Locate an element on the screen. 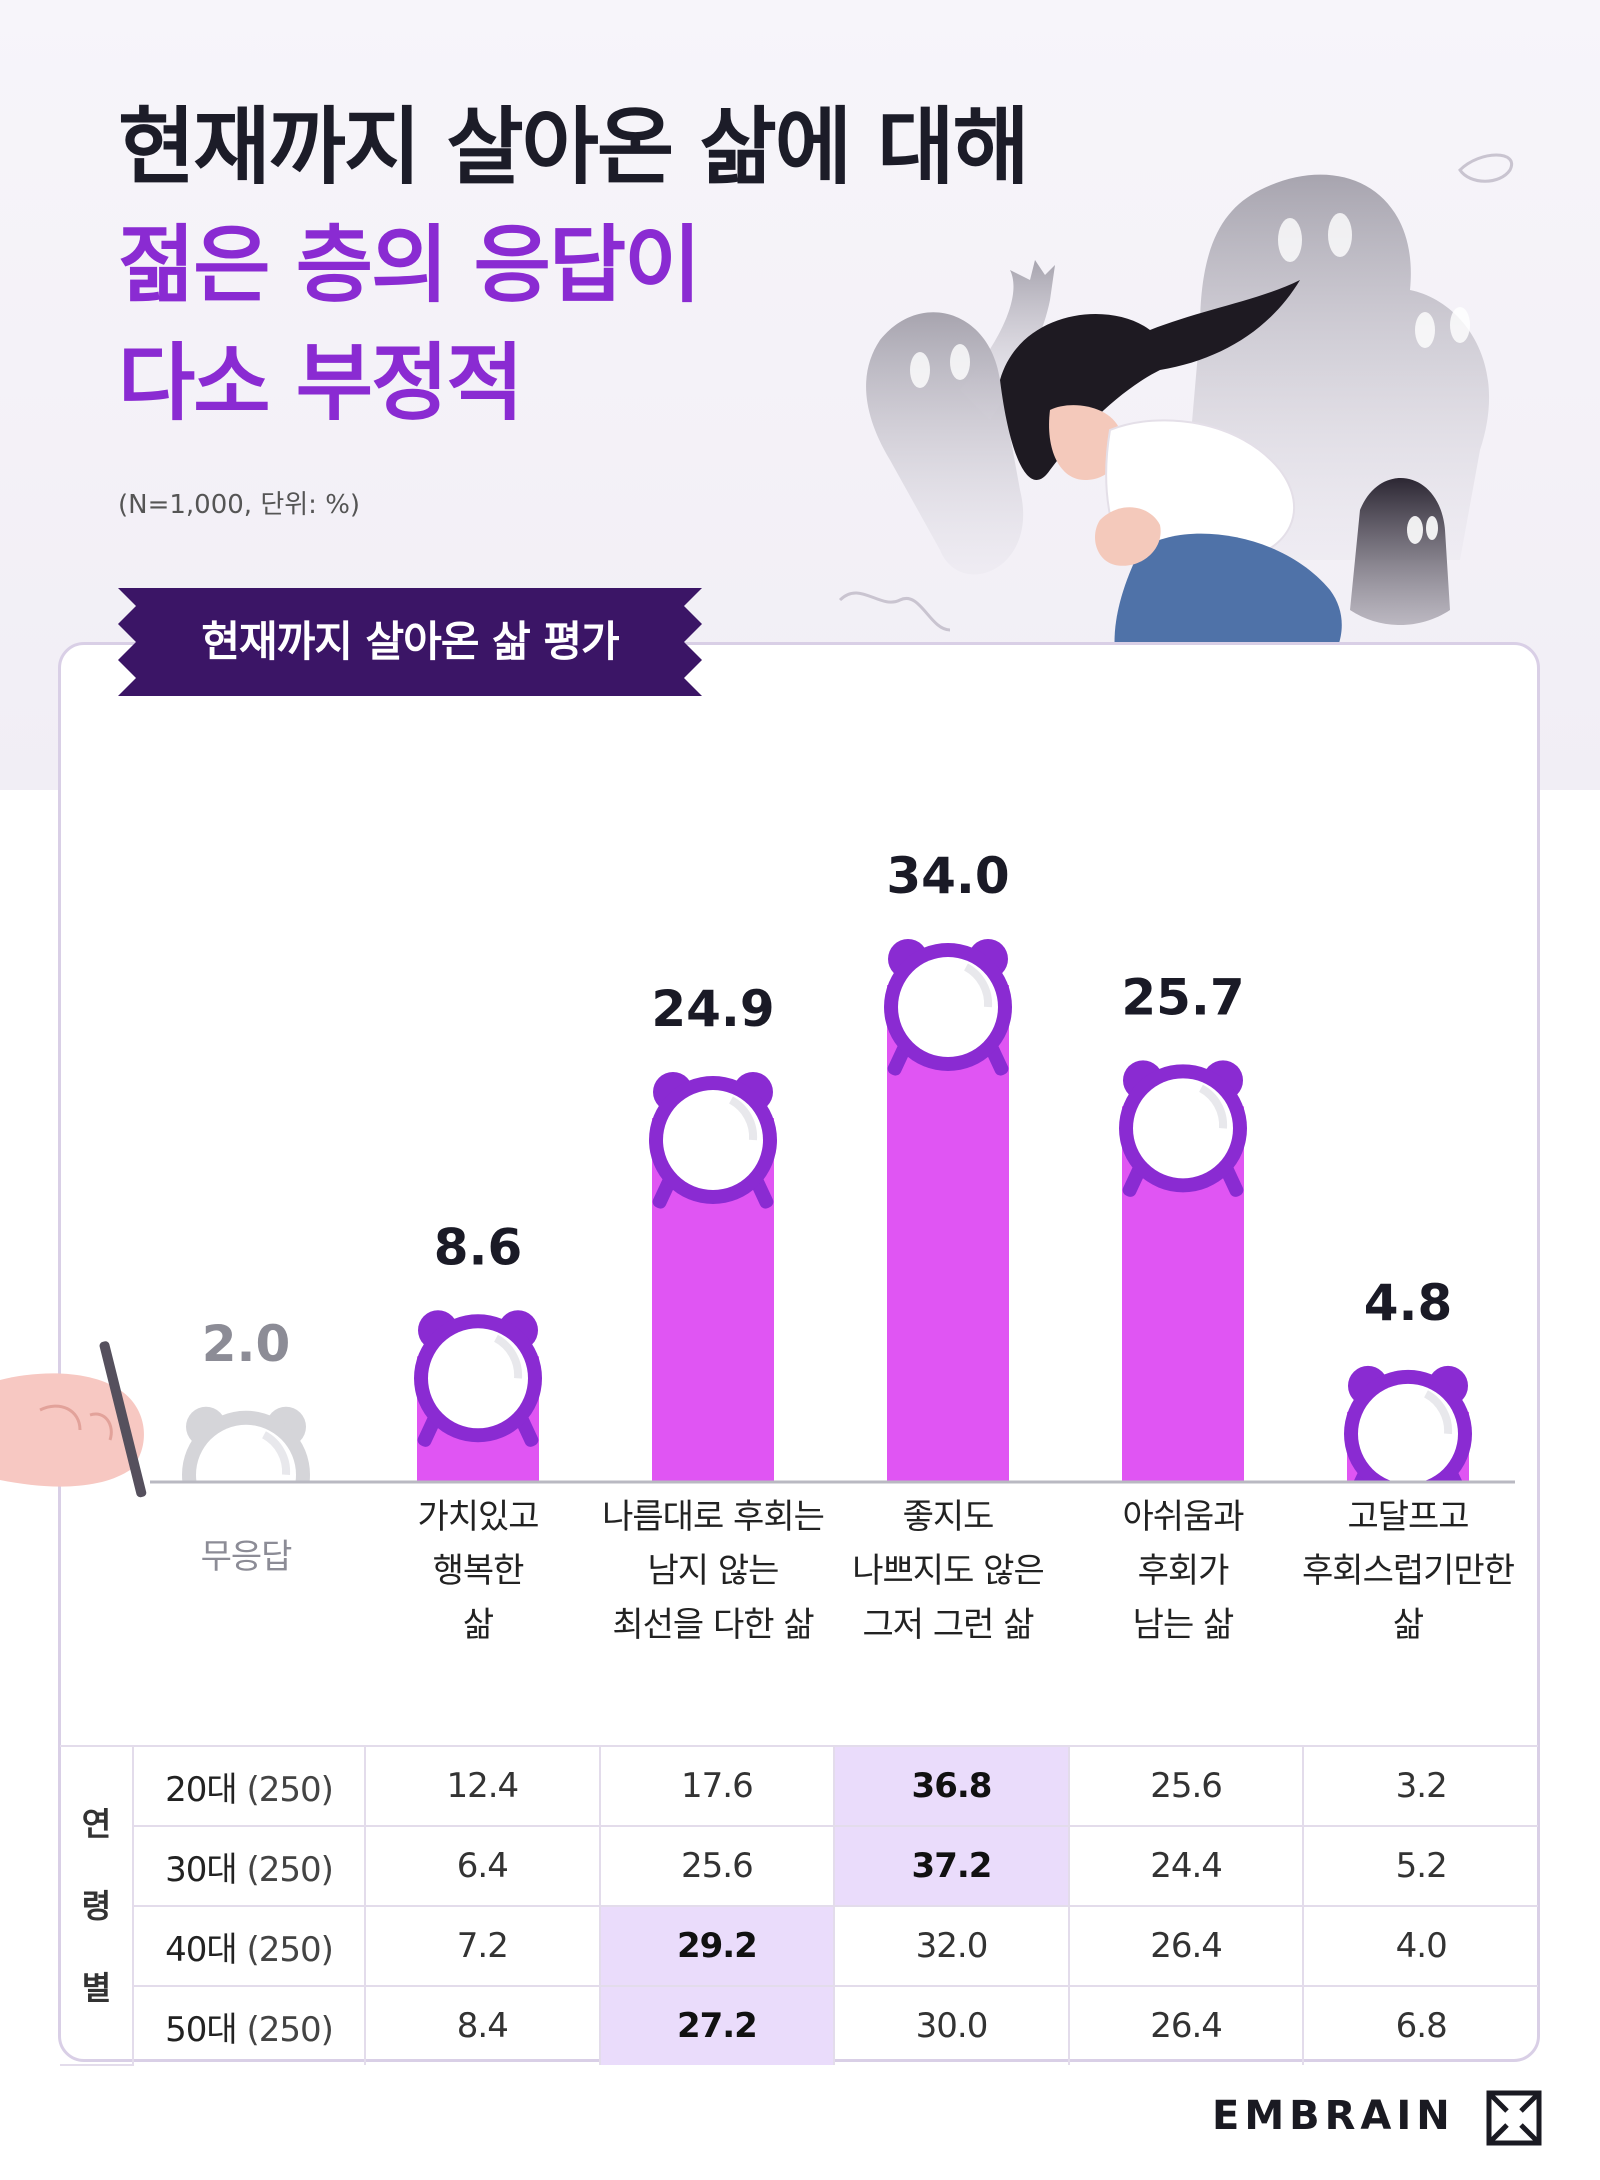 This screenshot has height=2180, width=1600. page-title-line1: 현재까지 살아온 삶에 대해 is located at coordinates (574, 147).